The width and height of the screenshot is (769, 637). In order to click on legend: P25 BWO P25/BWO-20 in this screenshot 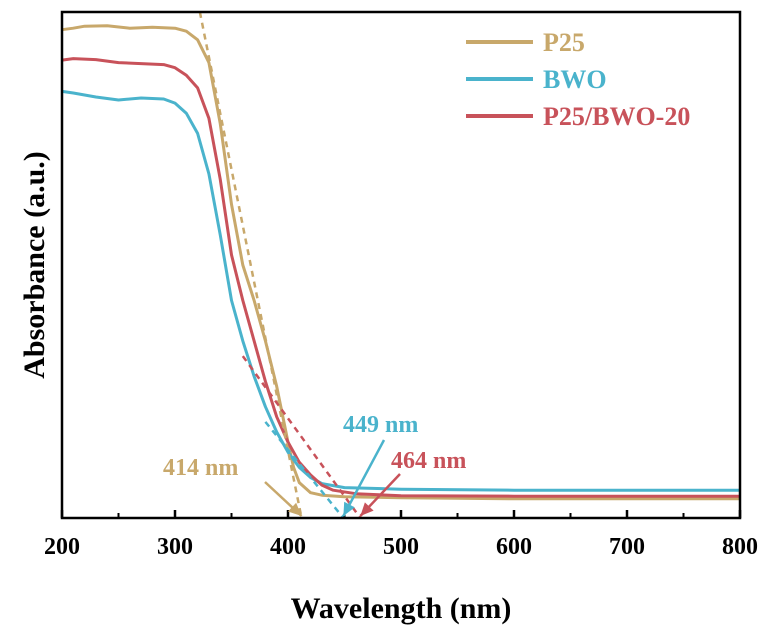, I will do `click(578, 79)`.